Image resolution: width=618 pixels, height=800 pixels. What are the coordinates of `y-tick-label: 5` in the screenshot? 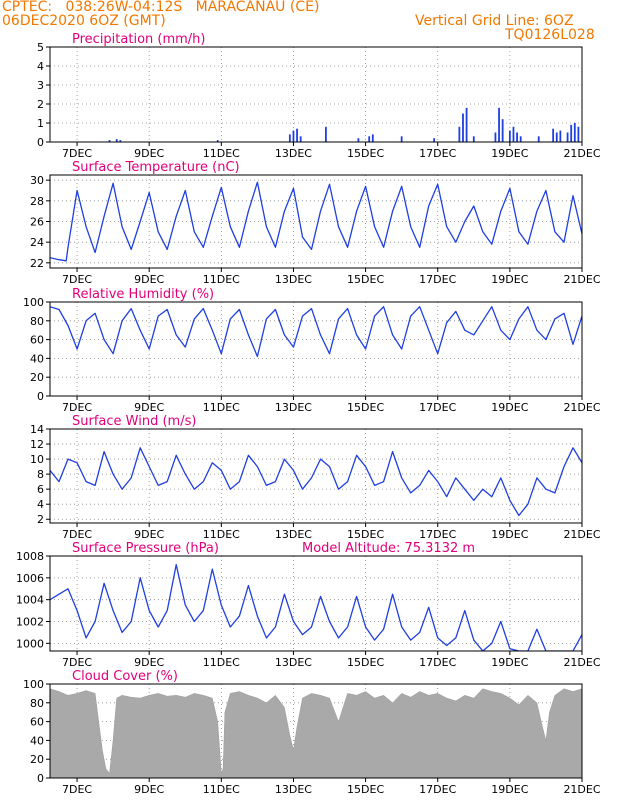 It's located at (40, 47).